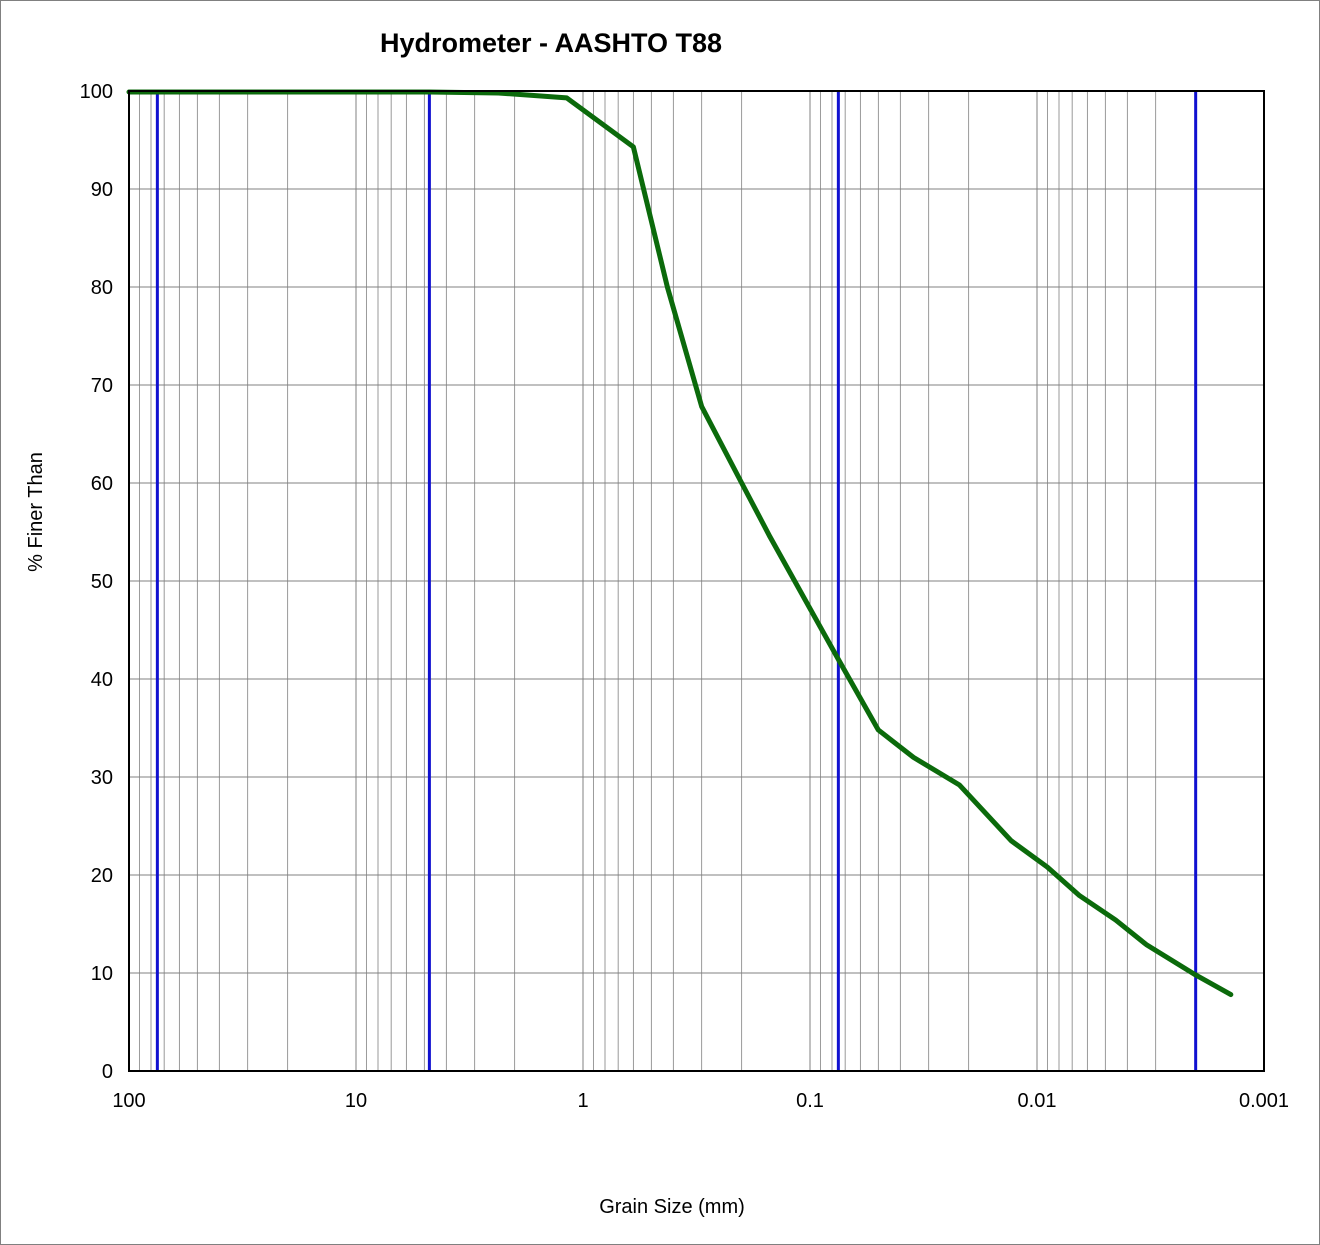  Describe the element at coordinates (102, 288) in the screenshot. I see `y-tick-label: 80` at that location.